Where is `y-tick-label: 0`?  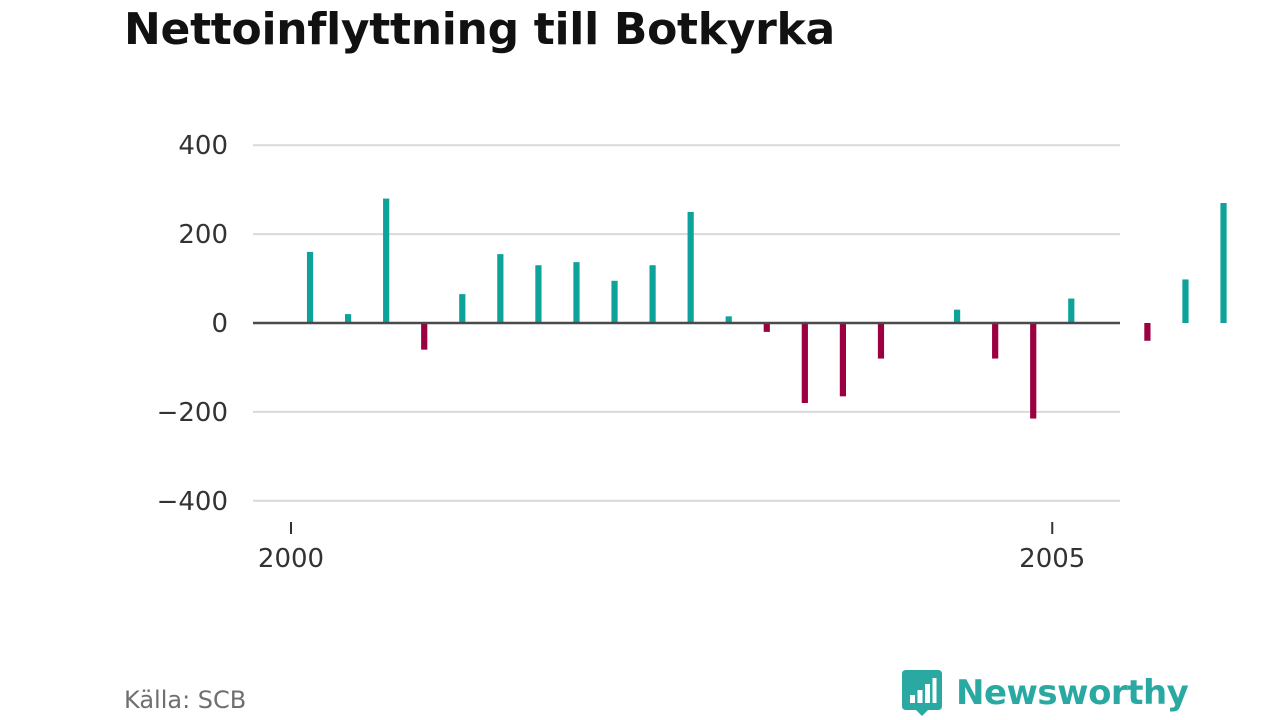 y-tick-label: 0 is located at coordinates (219, 324).